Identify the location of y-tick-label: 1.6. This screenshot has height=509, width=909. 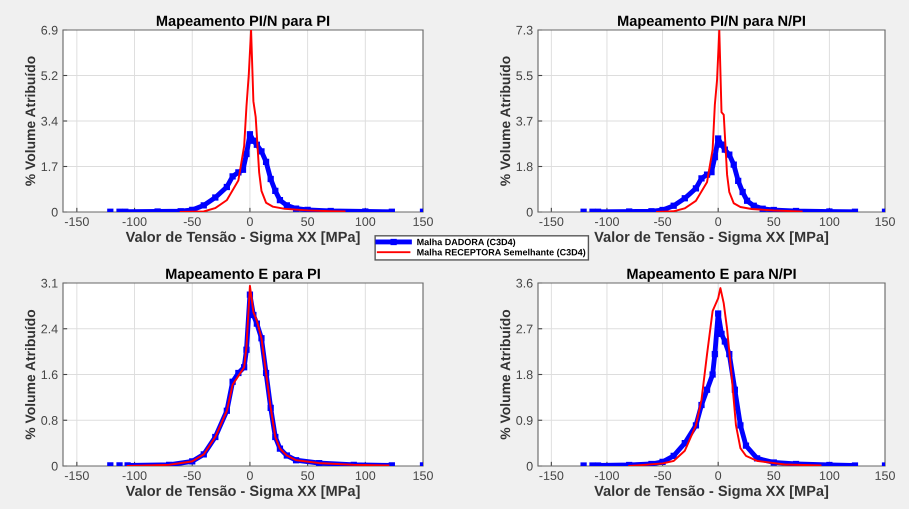
(50, 375).